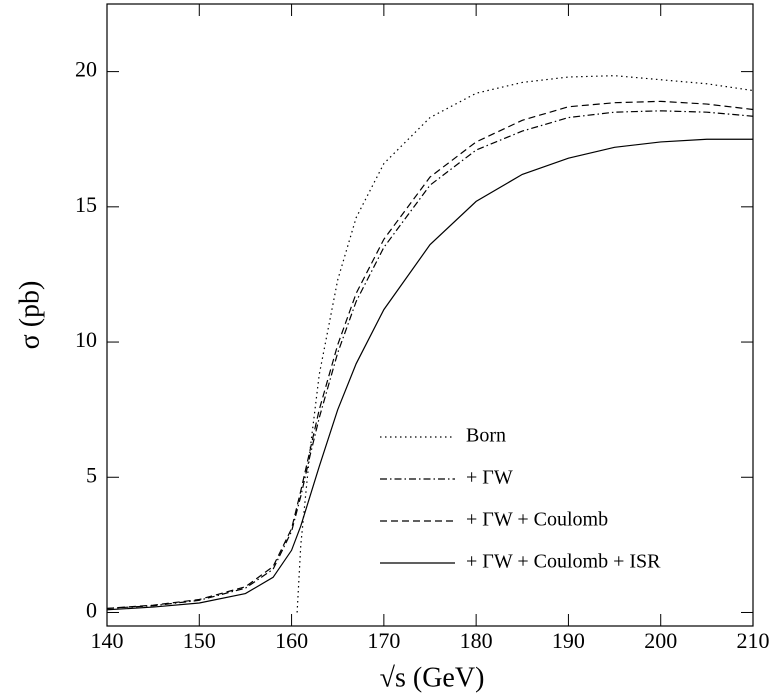  I want to click on x-tick-label: 210, so click(753, 640).